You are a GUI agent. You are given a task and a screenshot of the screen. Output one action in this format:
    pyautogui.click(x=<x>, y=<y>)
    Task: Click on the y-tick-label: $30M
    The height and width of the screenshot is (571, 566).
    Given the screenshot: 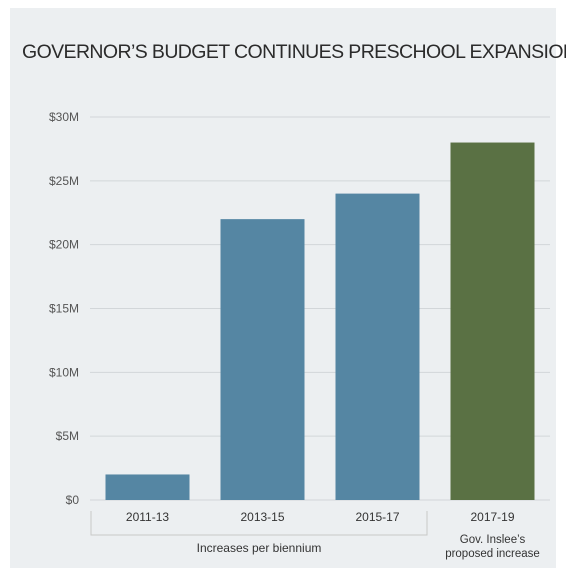 What is the action you would take?
    pyautogui.click(x=64, y=117)
    